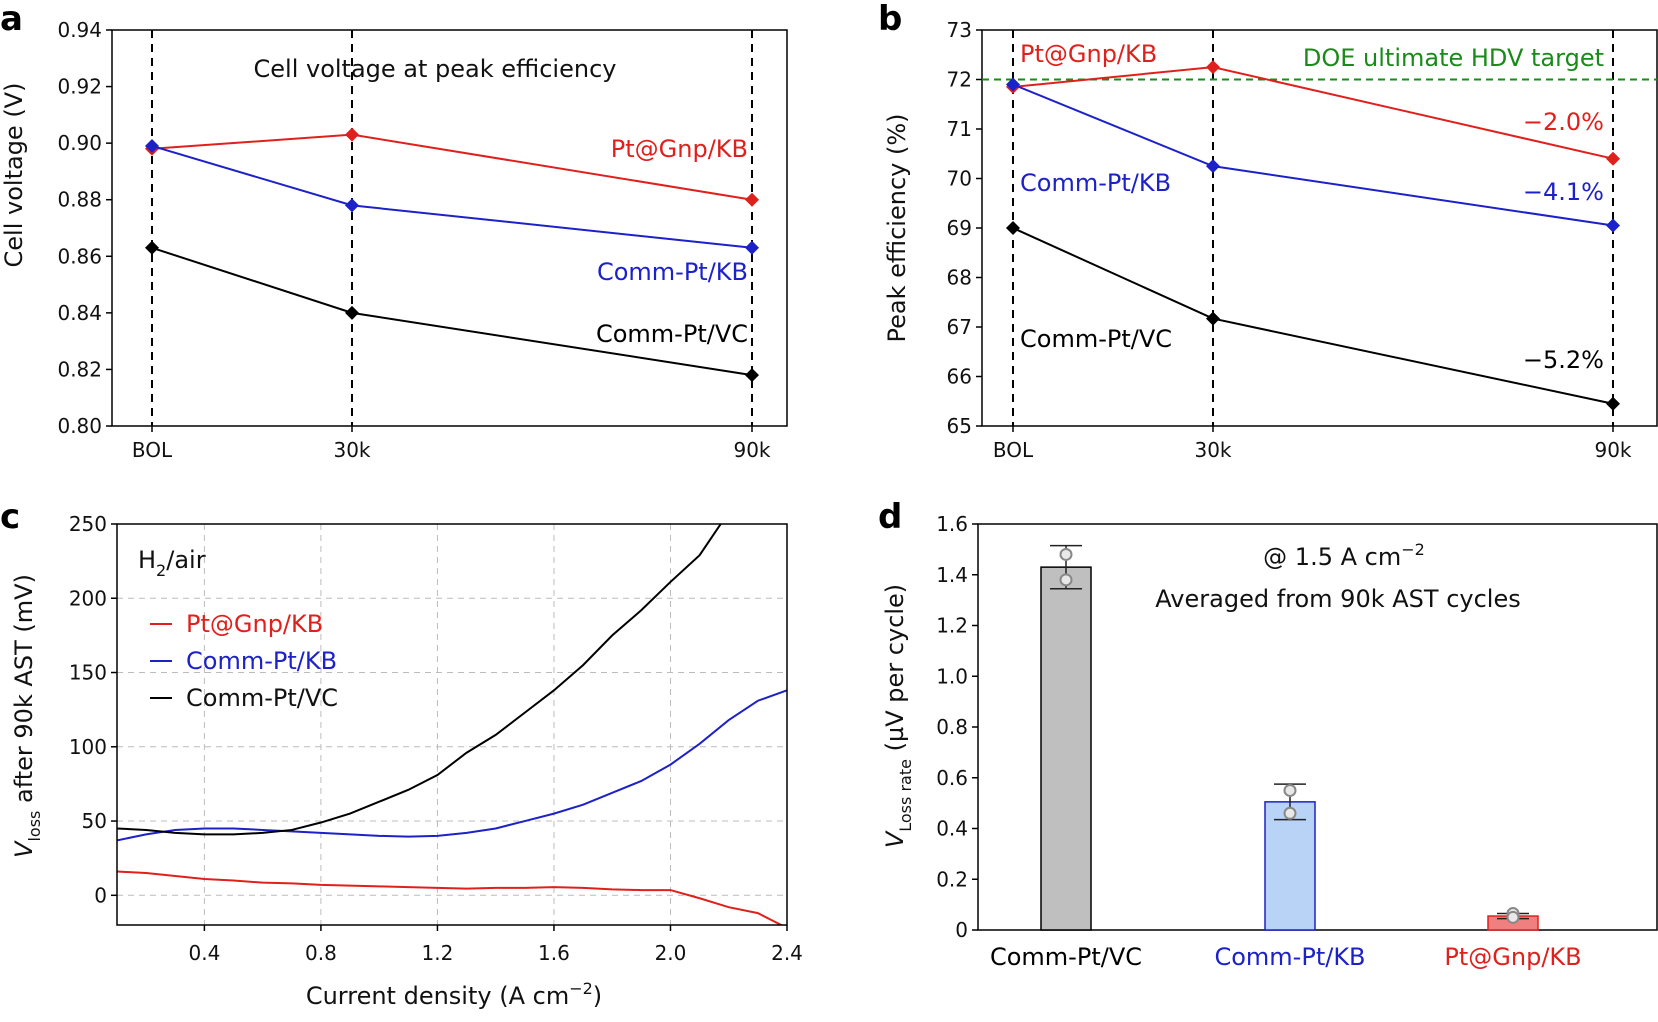 The image size is (1658, 1022). Describe the element at coordinates (14, 175) in the screenshot. I see `panel-a-y-axis-label: Cell voltage (V)` at that location.